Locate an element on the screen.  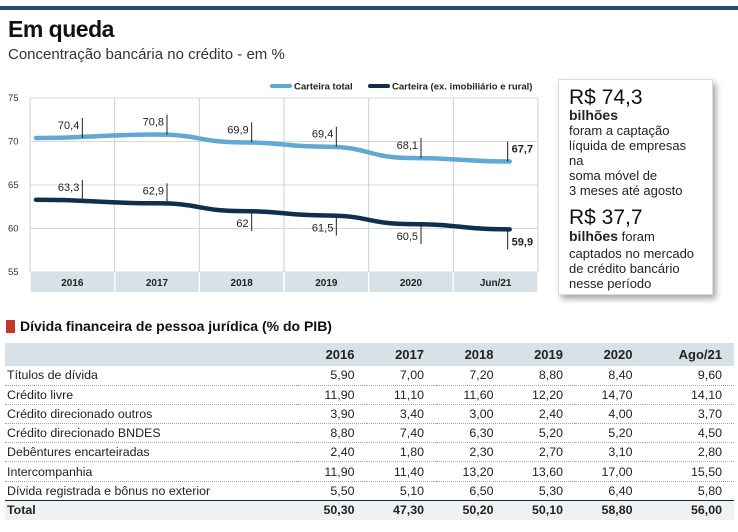
table-cell: 12,20 is located at coordinates (540, 395).